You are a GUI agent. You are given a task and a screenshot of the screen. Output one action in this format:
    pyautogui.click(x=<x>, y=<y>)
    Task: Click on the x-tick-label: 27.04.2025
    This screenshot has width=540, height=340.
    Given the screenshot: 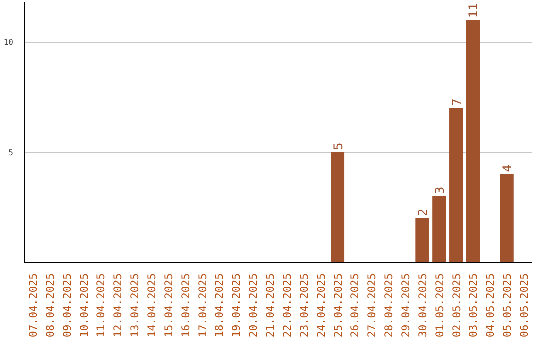 What is the action you would take?
    pyautogui.click(x=372, y=306)
    